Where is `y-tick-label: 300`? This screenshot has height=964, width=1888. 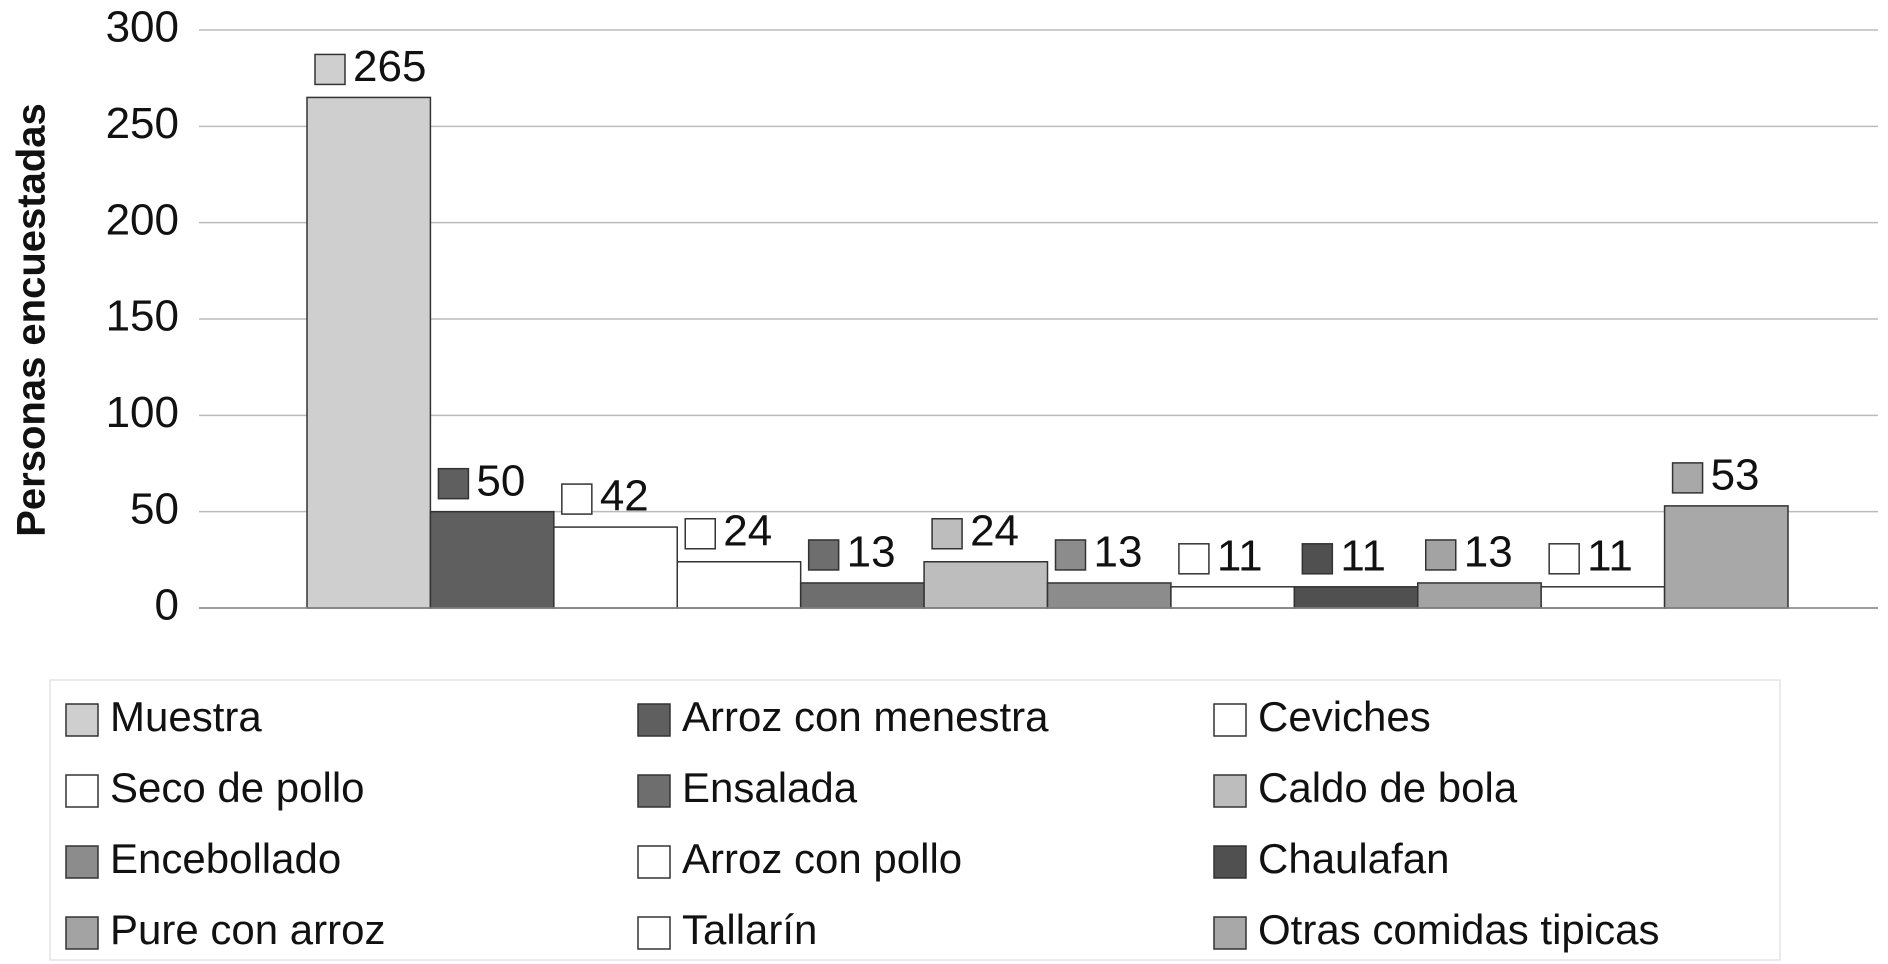
y-tick-label: 300 is located at coordinates (142, 27).